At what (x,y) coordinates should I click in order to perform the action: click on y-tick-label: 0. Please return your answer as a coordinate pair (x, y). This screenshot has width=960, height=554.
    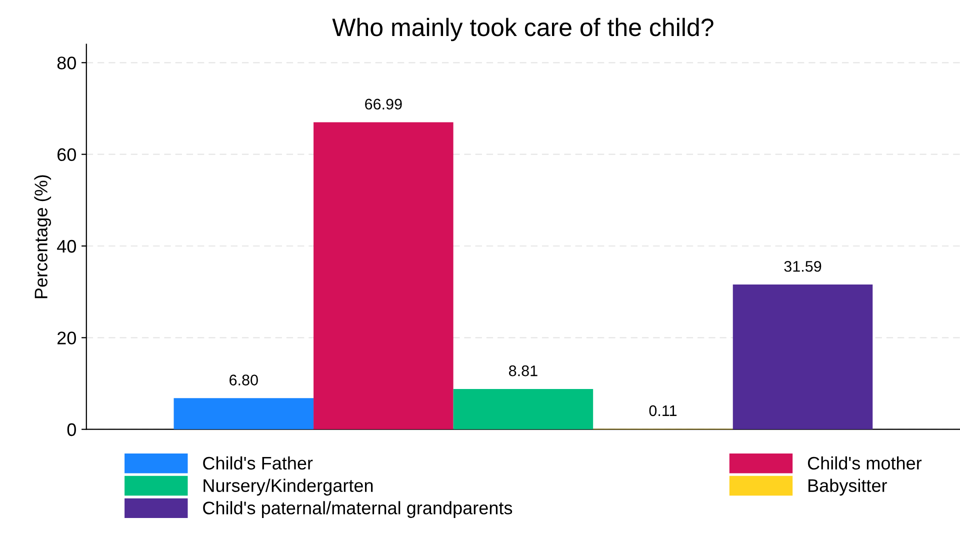
    Looking at the image, I should click on (71, 429).